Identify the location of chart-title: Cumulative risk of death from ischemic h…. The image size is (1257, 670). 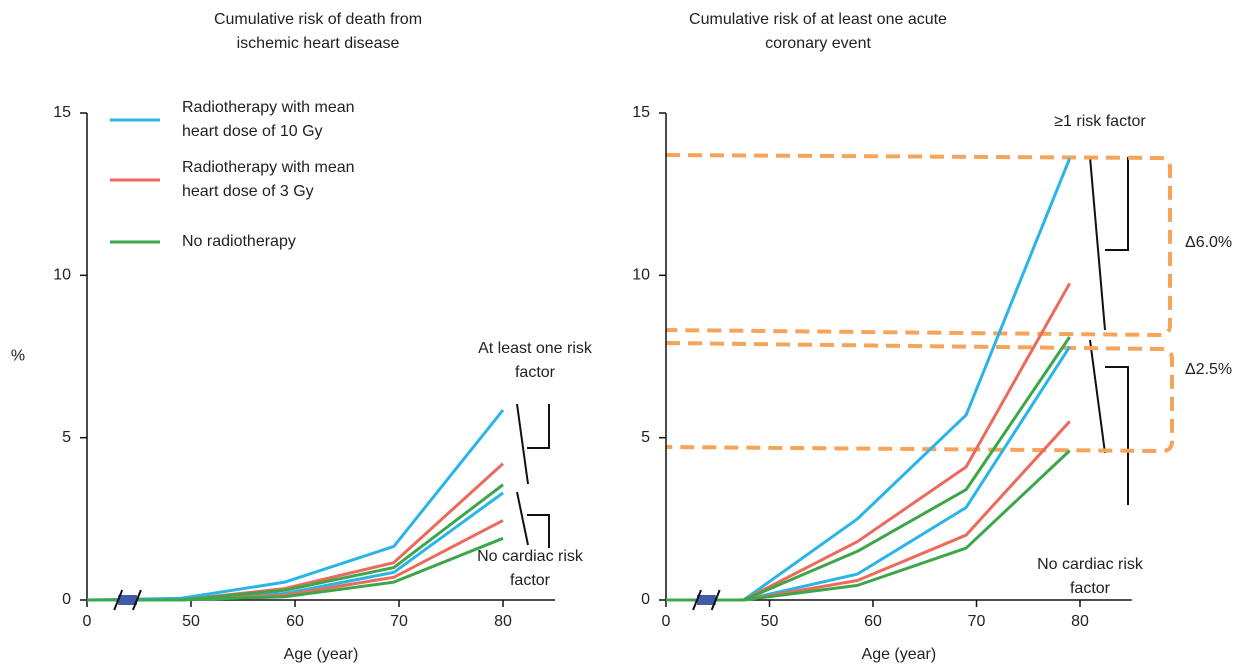
(318, 31).